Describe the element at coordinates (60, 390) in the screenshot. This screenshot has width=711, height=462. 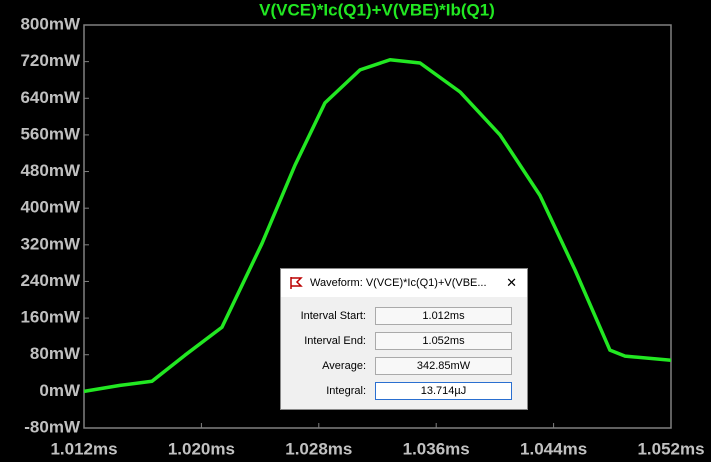
I see `y-tick-label: 0mW` at that location.